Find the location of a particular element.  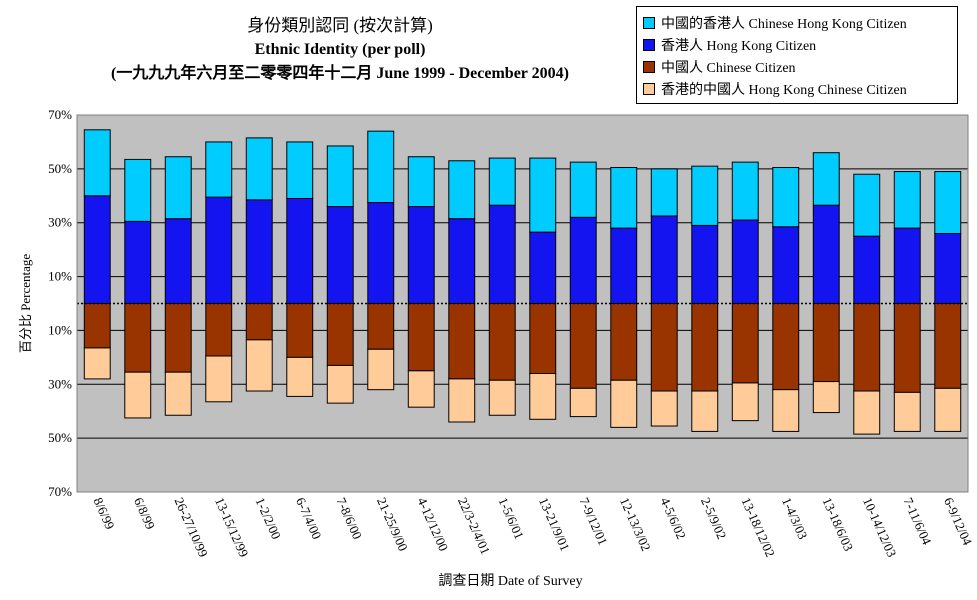

y-axis-label: 百分比 Percentage is located at coordinates (25, 304).